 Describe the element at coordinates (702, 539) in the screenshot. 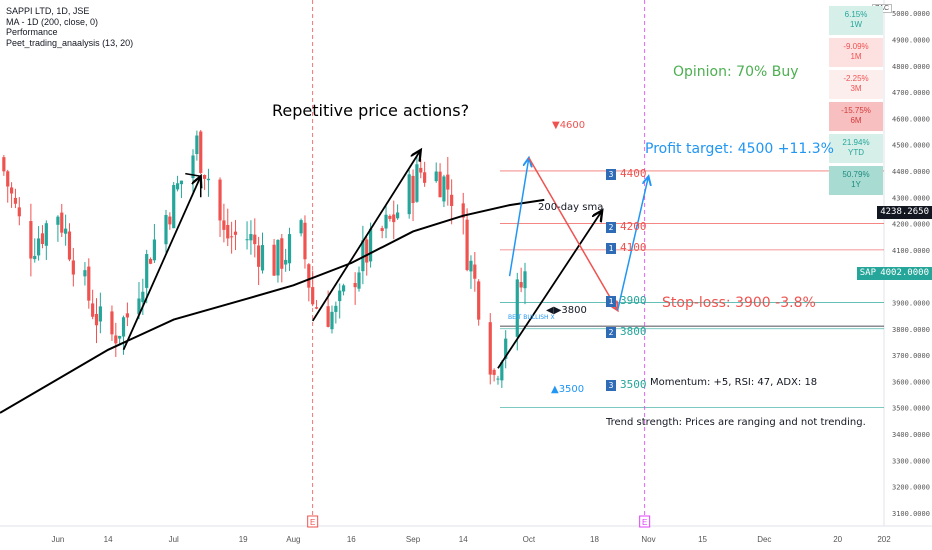

I see `x-tick-label: 15` at that location.